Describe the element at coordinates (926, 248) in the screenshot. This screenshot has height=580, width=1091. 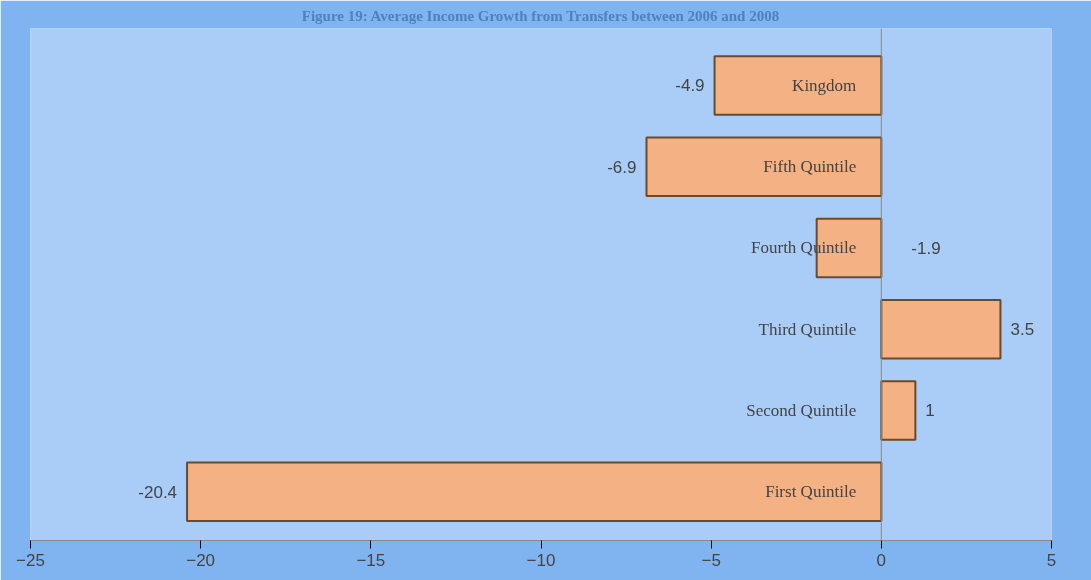
I see `data-label: -1.9` at that location.